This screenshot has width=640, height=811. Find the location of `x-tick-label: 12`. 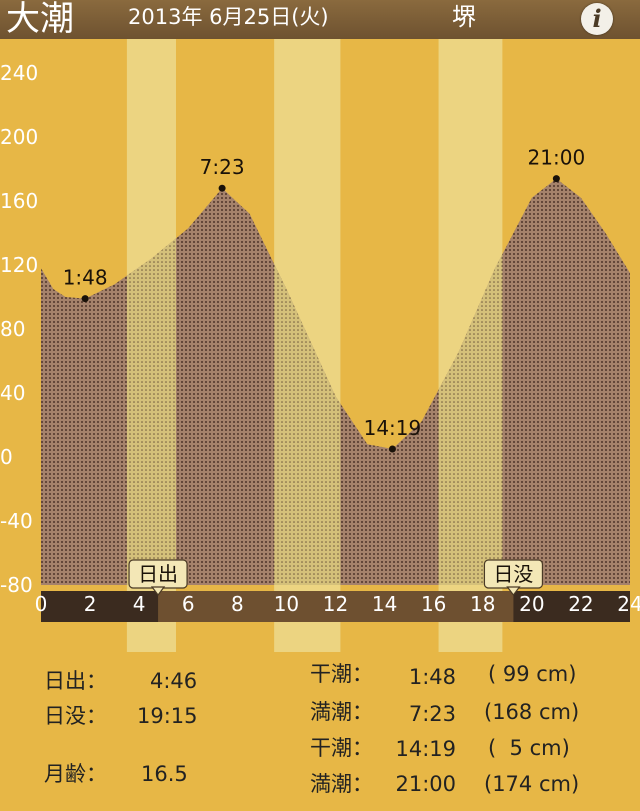

x-tick-label: 12 is located at coordinates (335, 604).